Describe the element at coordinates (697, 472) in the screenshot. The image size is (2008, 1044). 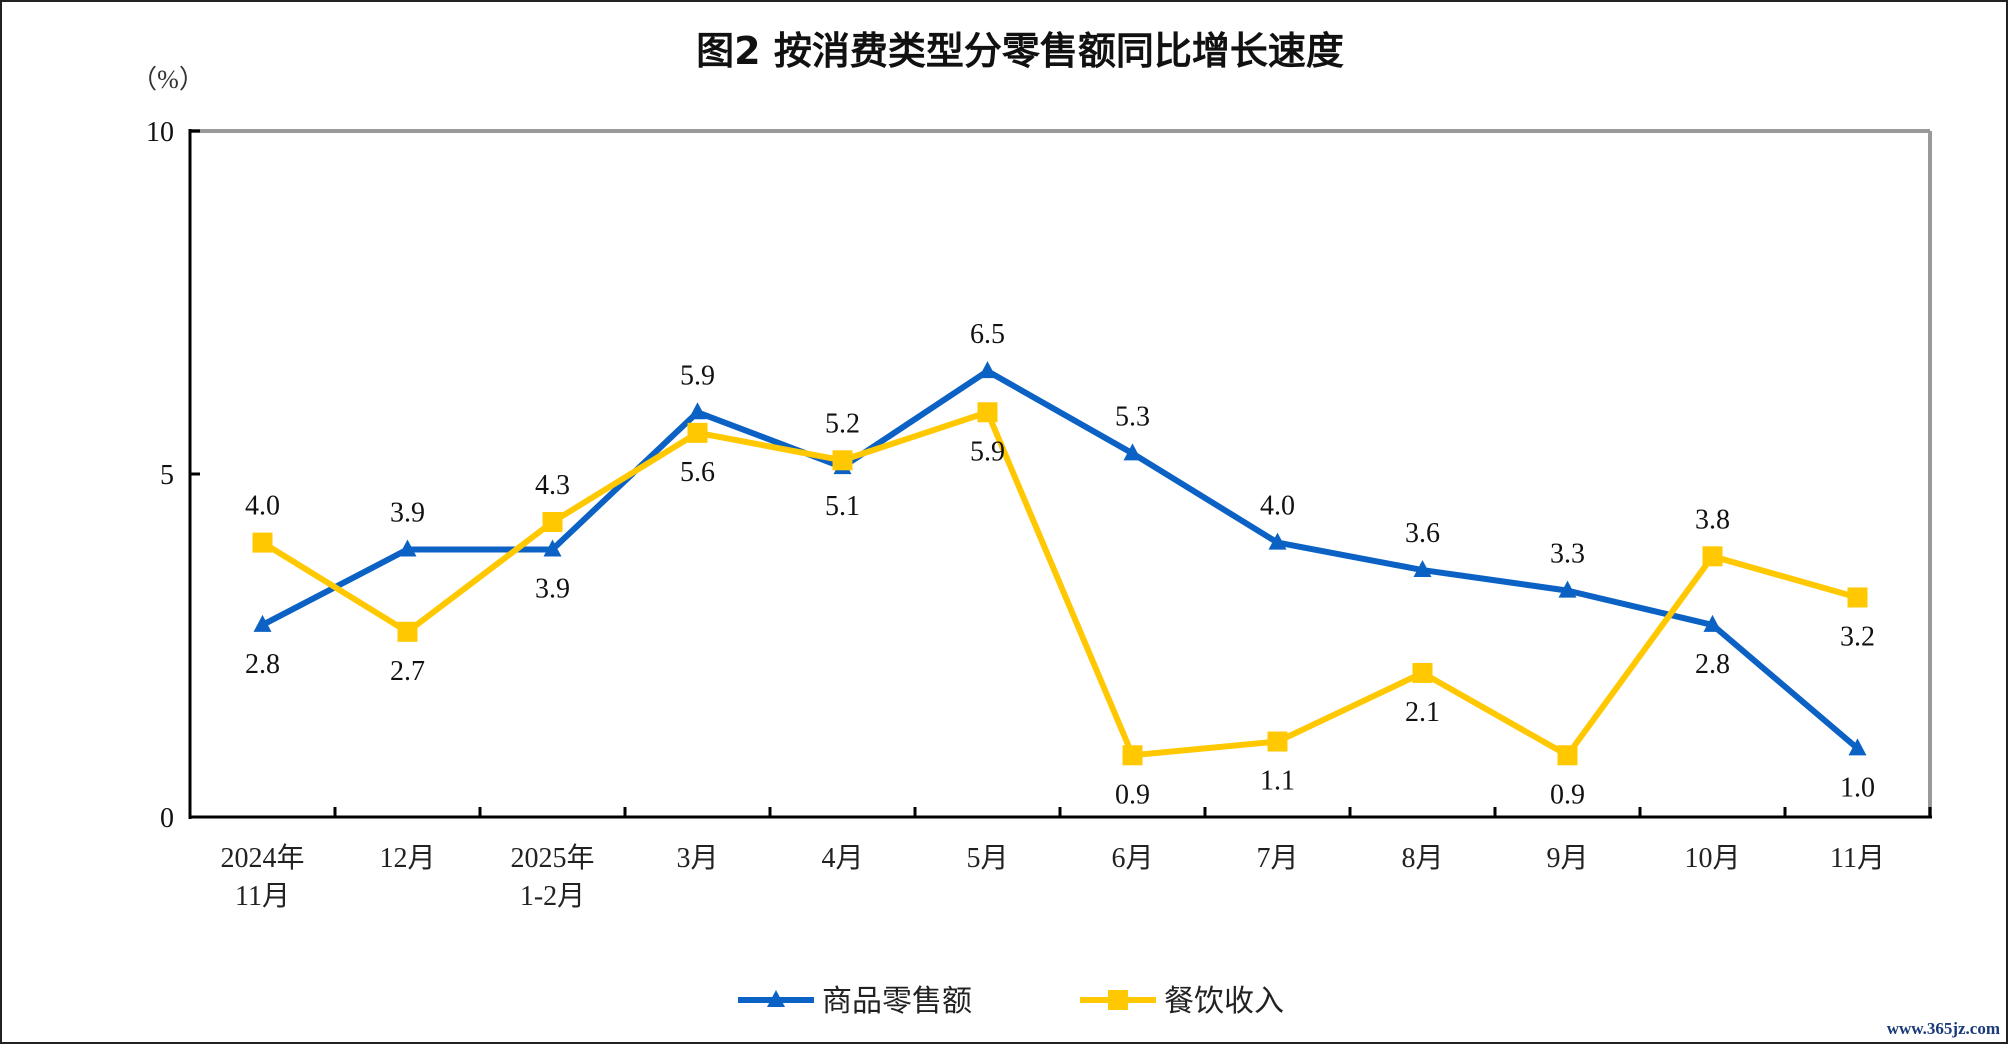
I see `data-label: 5.6` at that location.